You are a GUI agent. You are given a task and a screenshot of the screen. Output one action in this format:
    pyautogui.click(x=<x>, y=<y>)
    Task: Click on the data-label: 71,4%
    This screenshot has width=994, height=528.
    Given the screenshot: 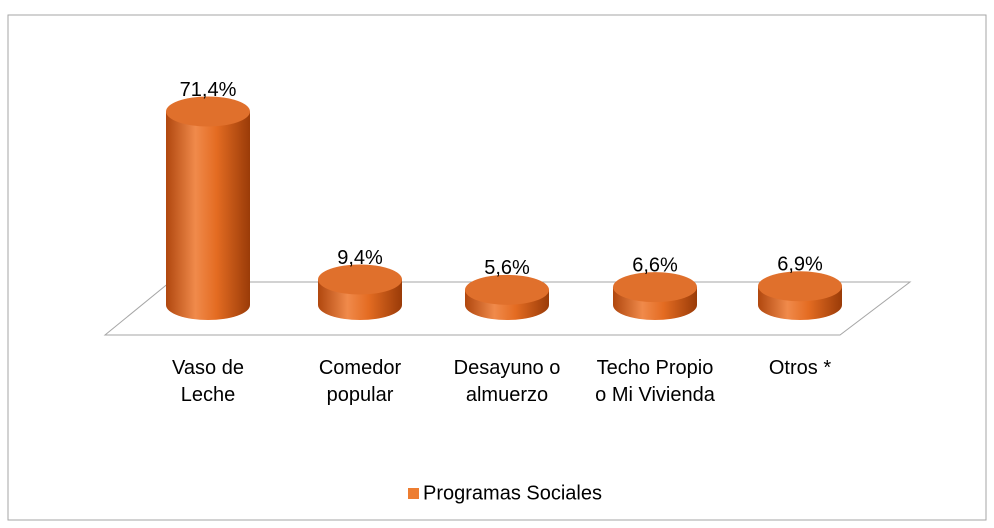 What is the action you would take?
    pyautogui.click(x=208, y=90)
    